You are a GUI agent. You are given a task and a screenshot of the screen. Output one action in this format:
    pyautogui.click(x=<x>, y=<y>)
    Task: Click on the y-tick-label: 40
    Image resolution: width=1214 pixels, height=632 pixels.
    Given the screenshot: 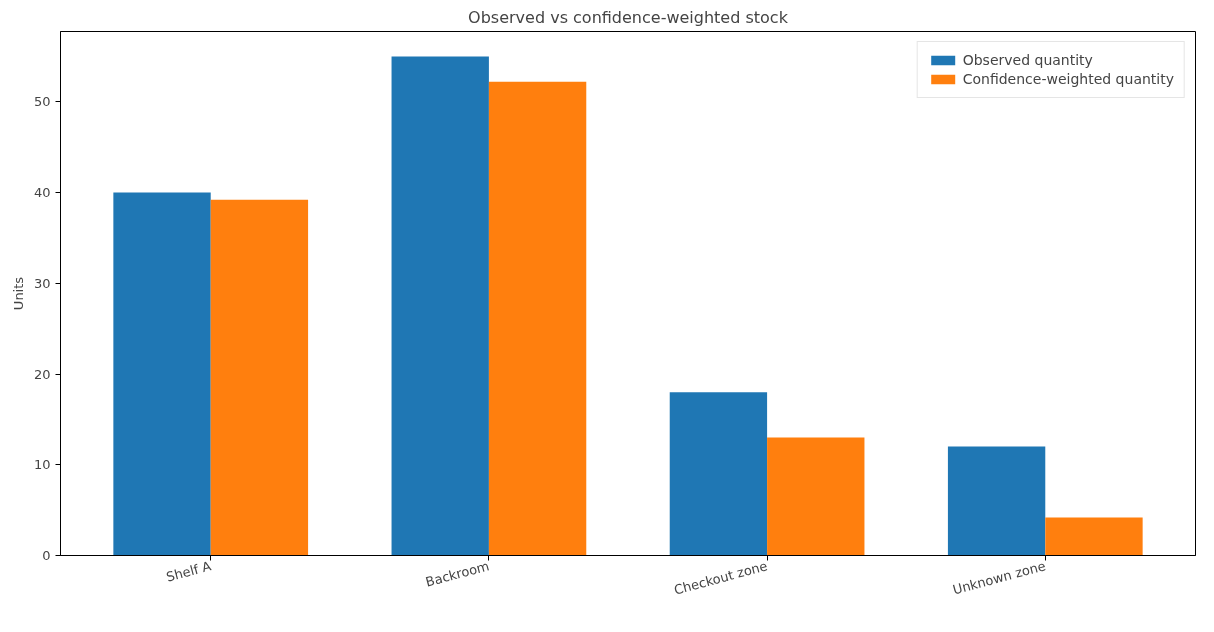 What is the action you would take?
    pyautogui.click(x=42, y=193)
    